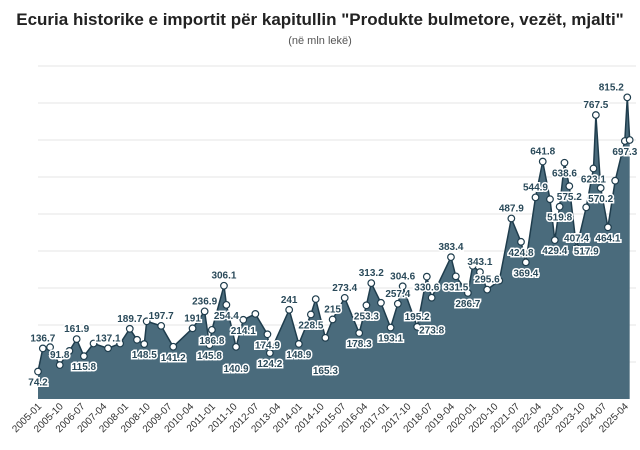 The width and height of the screenshot is (640, 450). I want to click on data-label: 330.6, so click(426, 288).